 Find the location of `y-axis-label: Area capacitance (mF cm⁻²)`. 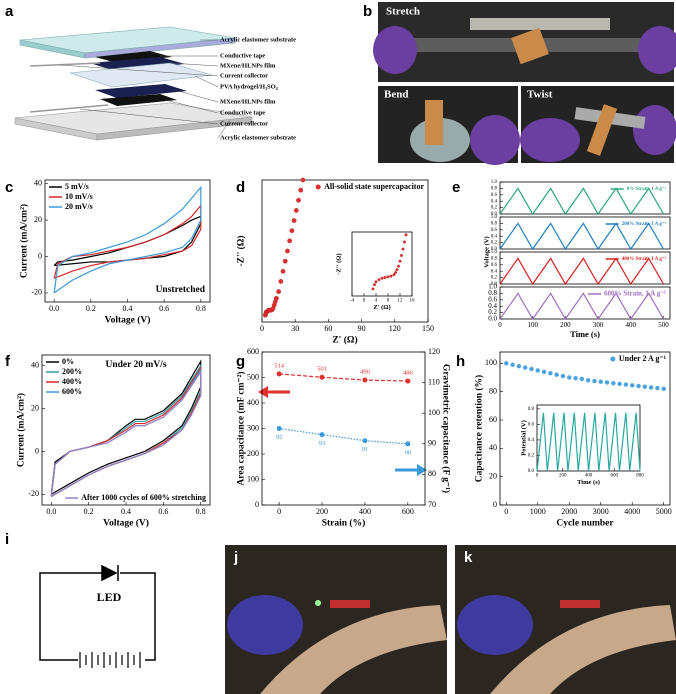

y-axis-label: Area capacitance (mF cm⁻²) is located at coordinates (240, 428).